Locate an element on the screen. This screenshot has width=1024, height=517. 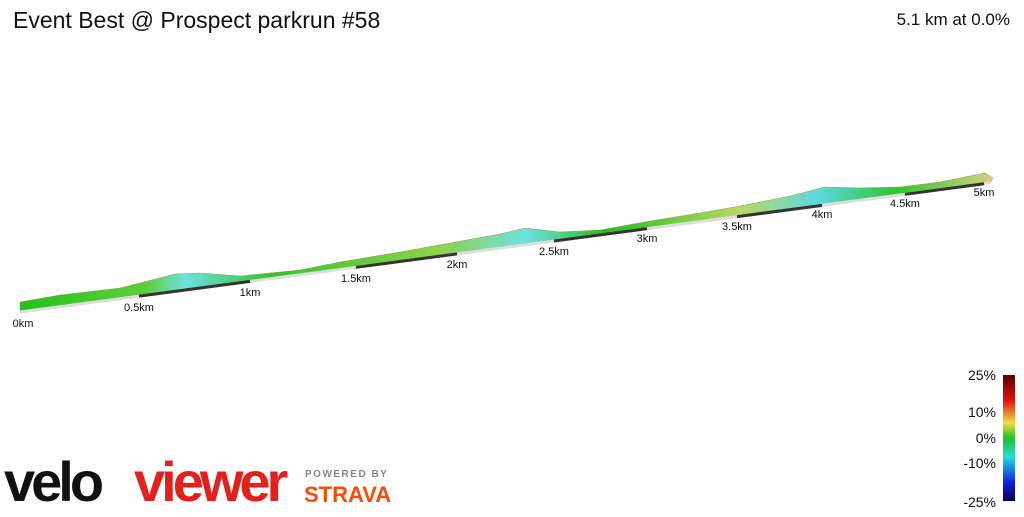
scale-label: 25% is located at coordinates (982, 375).